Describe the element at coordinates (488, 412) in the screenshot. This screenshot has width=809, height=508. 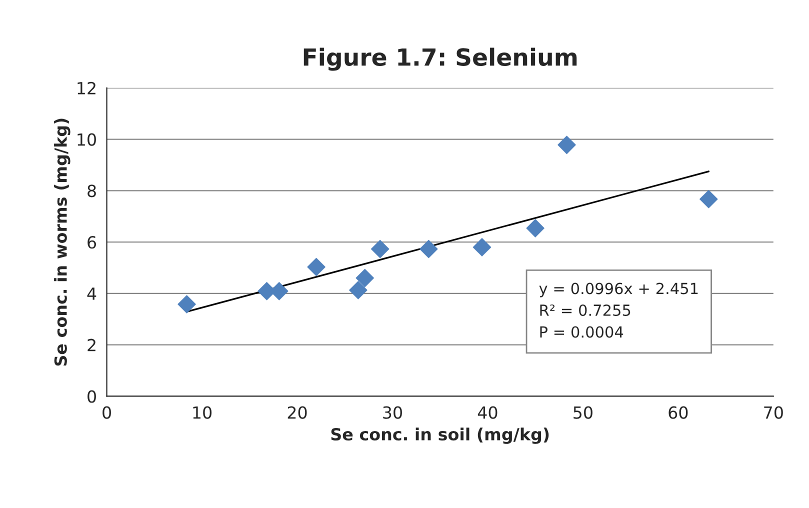
I see `x-tick-label: 40` at that location.